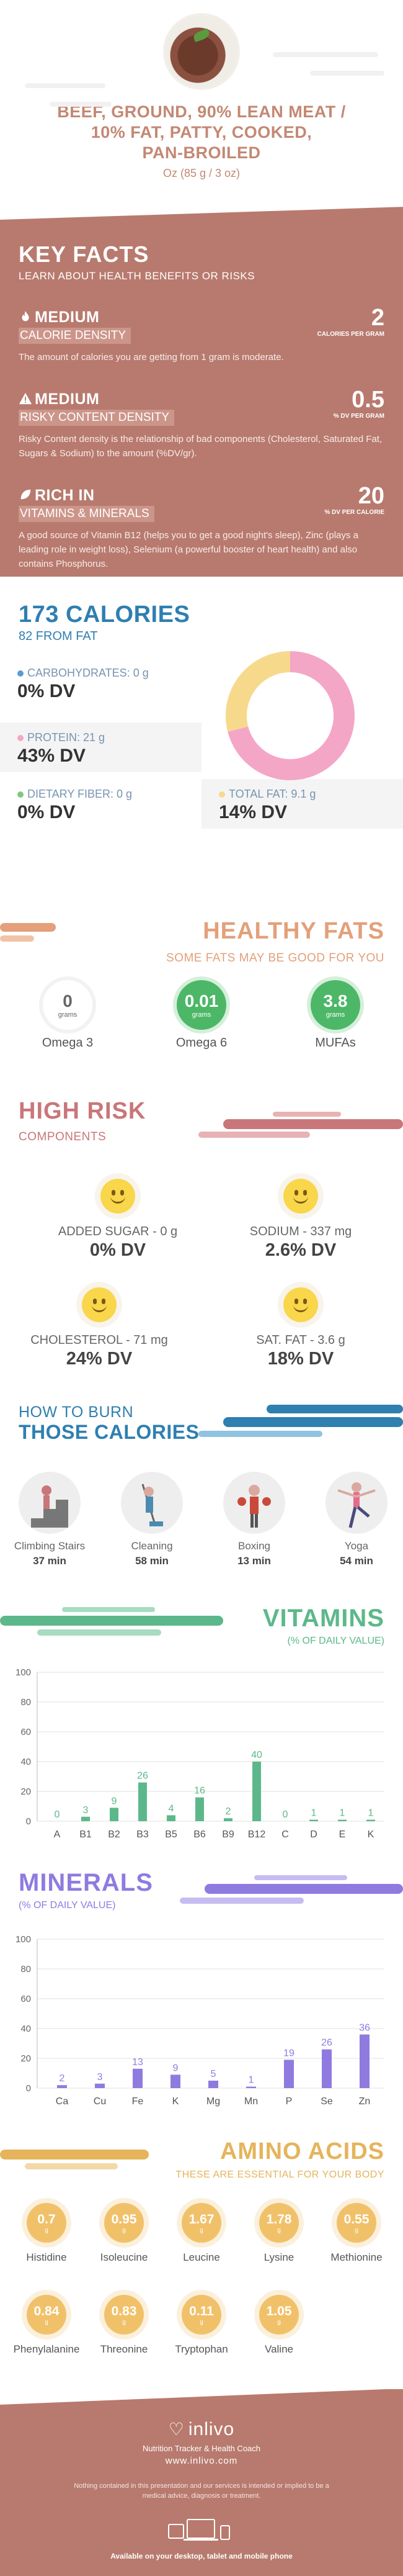 This screenshot has height=2576, width=403. Describe the element at coordinates (20, 673) in the screenshot. I see `carbs-dot-icon` at that location.